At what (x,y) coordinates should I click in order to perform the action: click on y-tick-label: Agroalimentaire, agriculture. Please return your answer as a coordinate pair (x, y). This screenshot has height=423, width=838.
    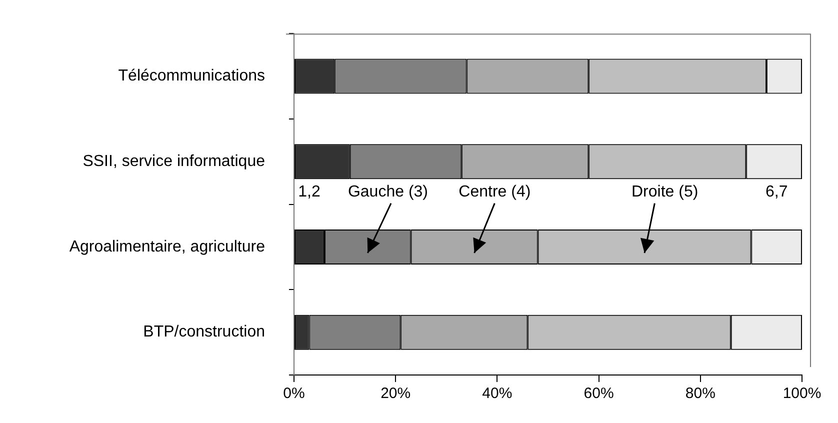
    Looking at the image, I should click on (167, 247).